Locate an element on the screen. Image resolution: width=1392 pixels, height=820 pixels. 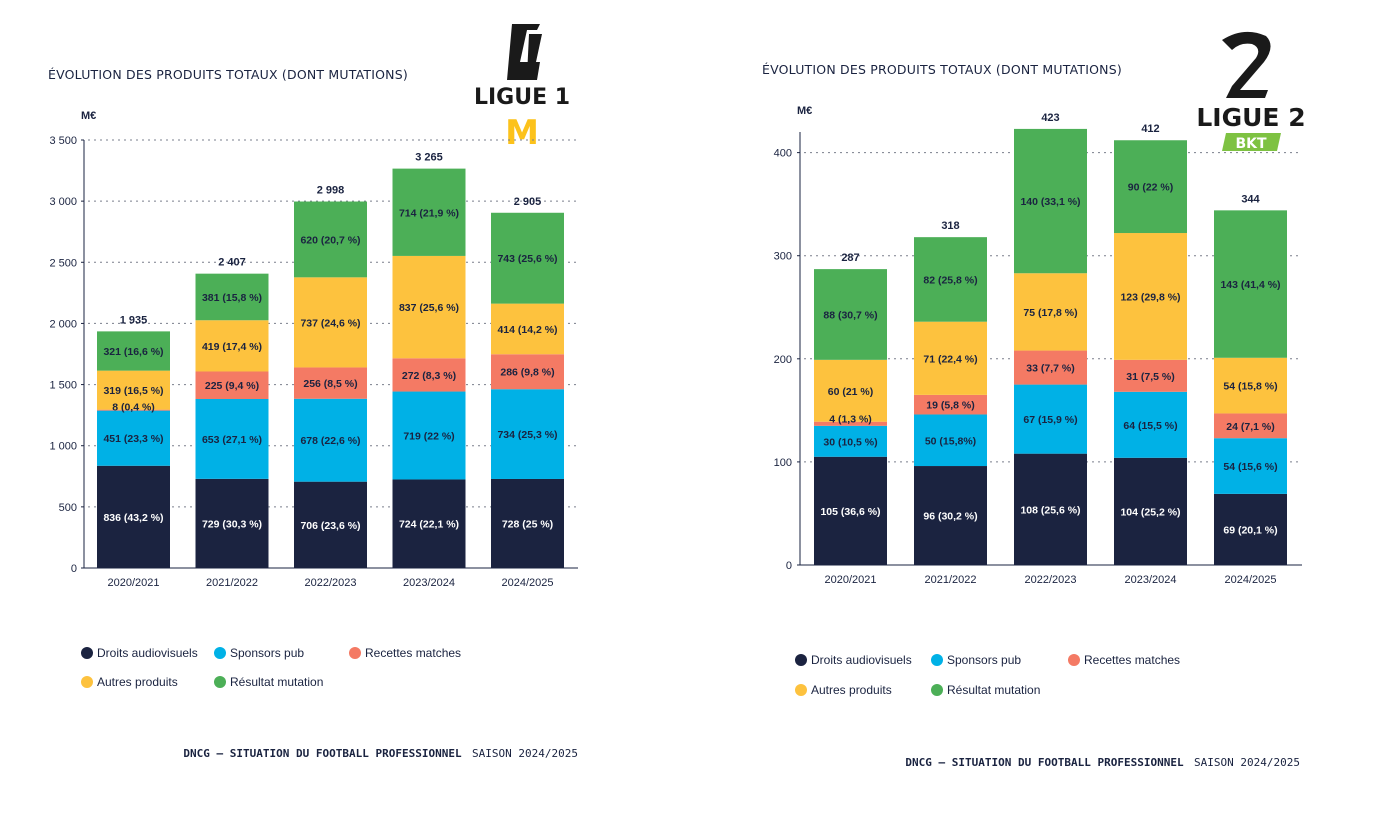
data-label-autres: 837 (25,6 %) is located at coordinates (429, 308).